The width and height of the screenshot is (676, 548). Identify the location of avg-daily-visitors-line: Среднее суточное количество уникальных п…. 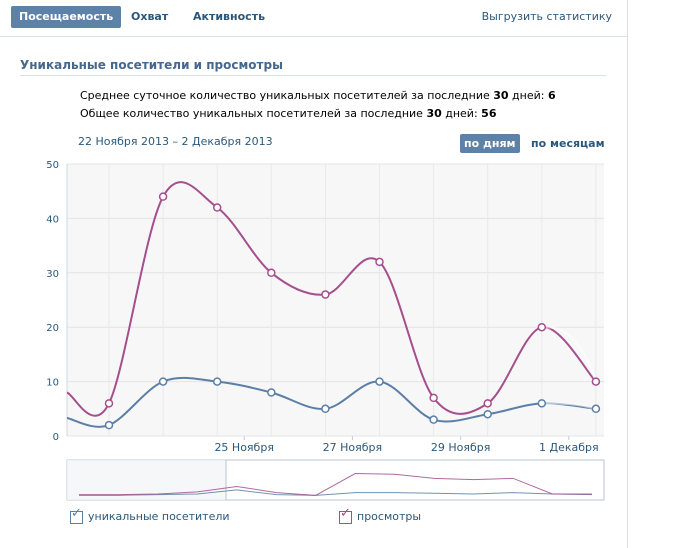
(318, 95).